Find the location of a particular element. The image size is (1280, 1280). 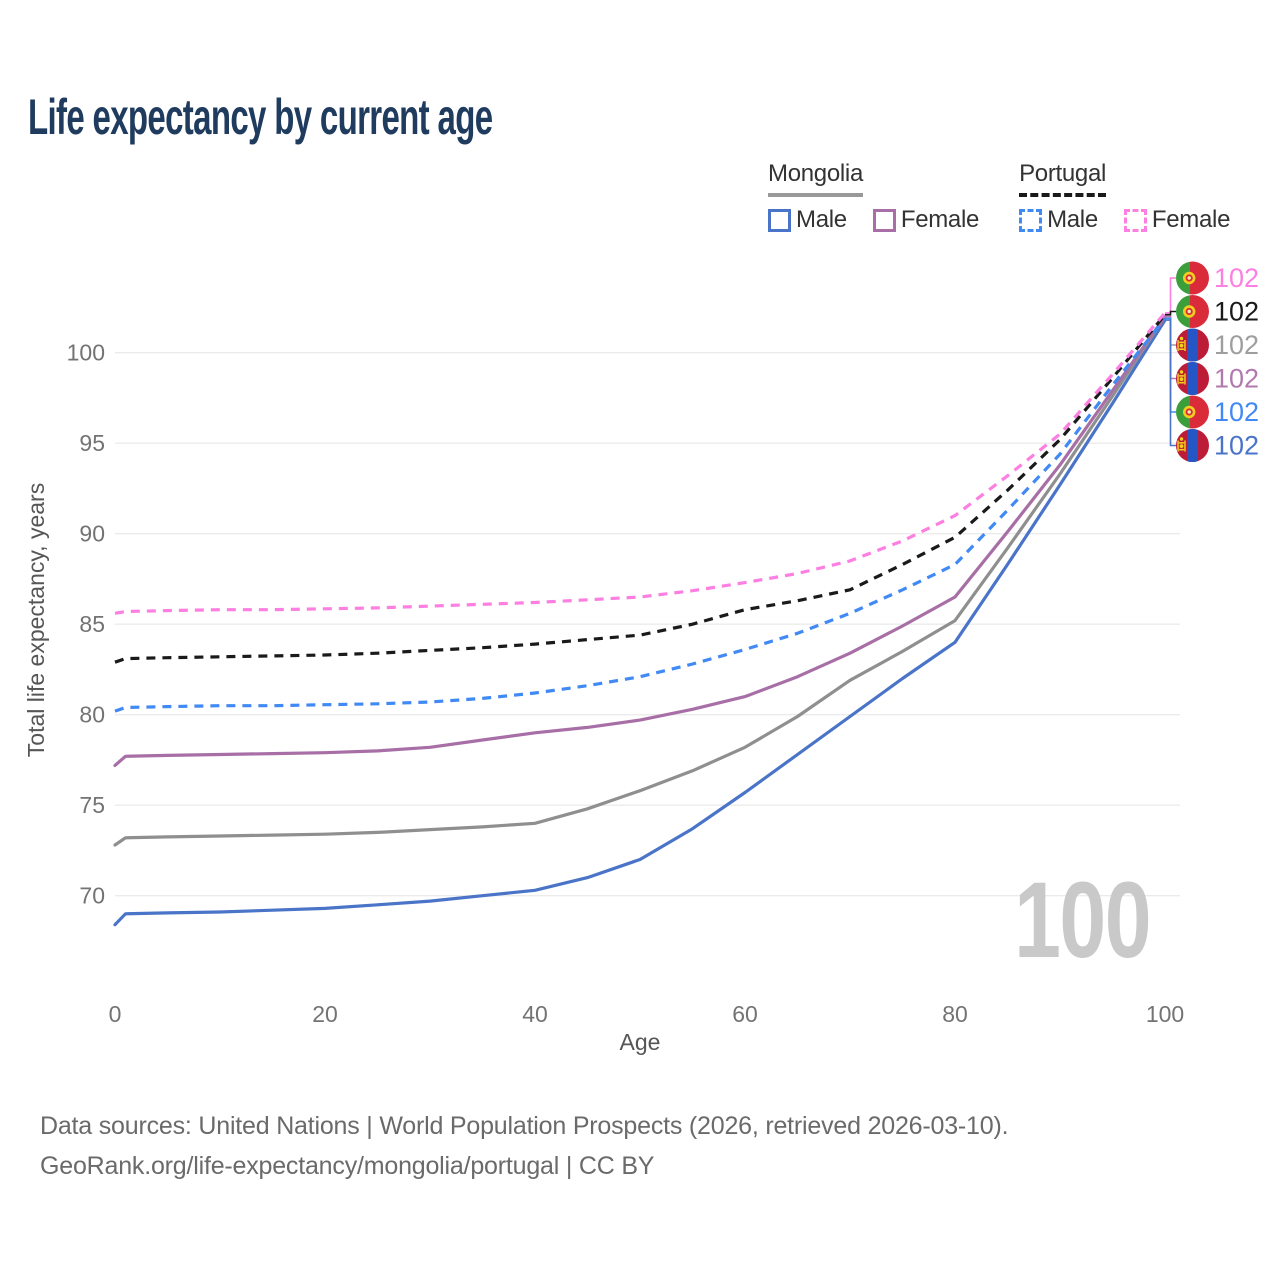

legend-group-title: Mongolia is located at coordinates (815, 178).